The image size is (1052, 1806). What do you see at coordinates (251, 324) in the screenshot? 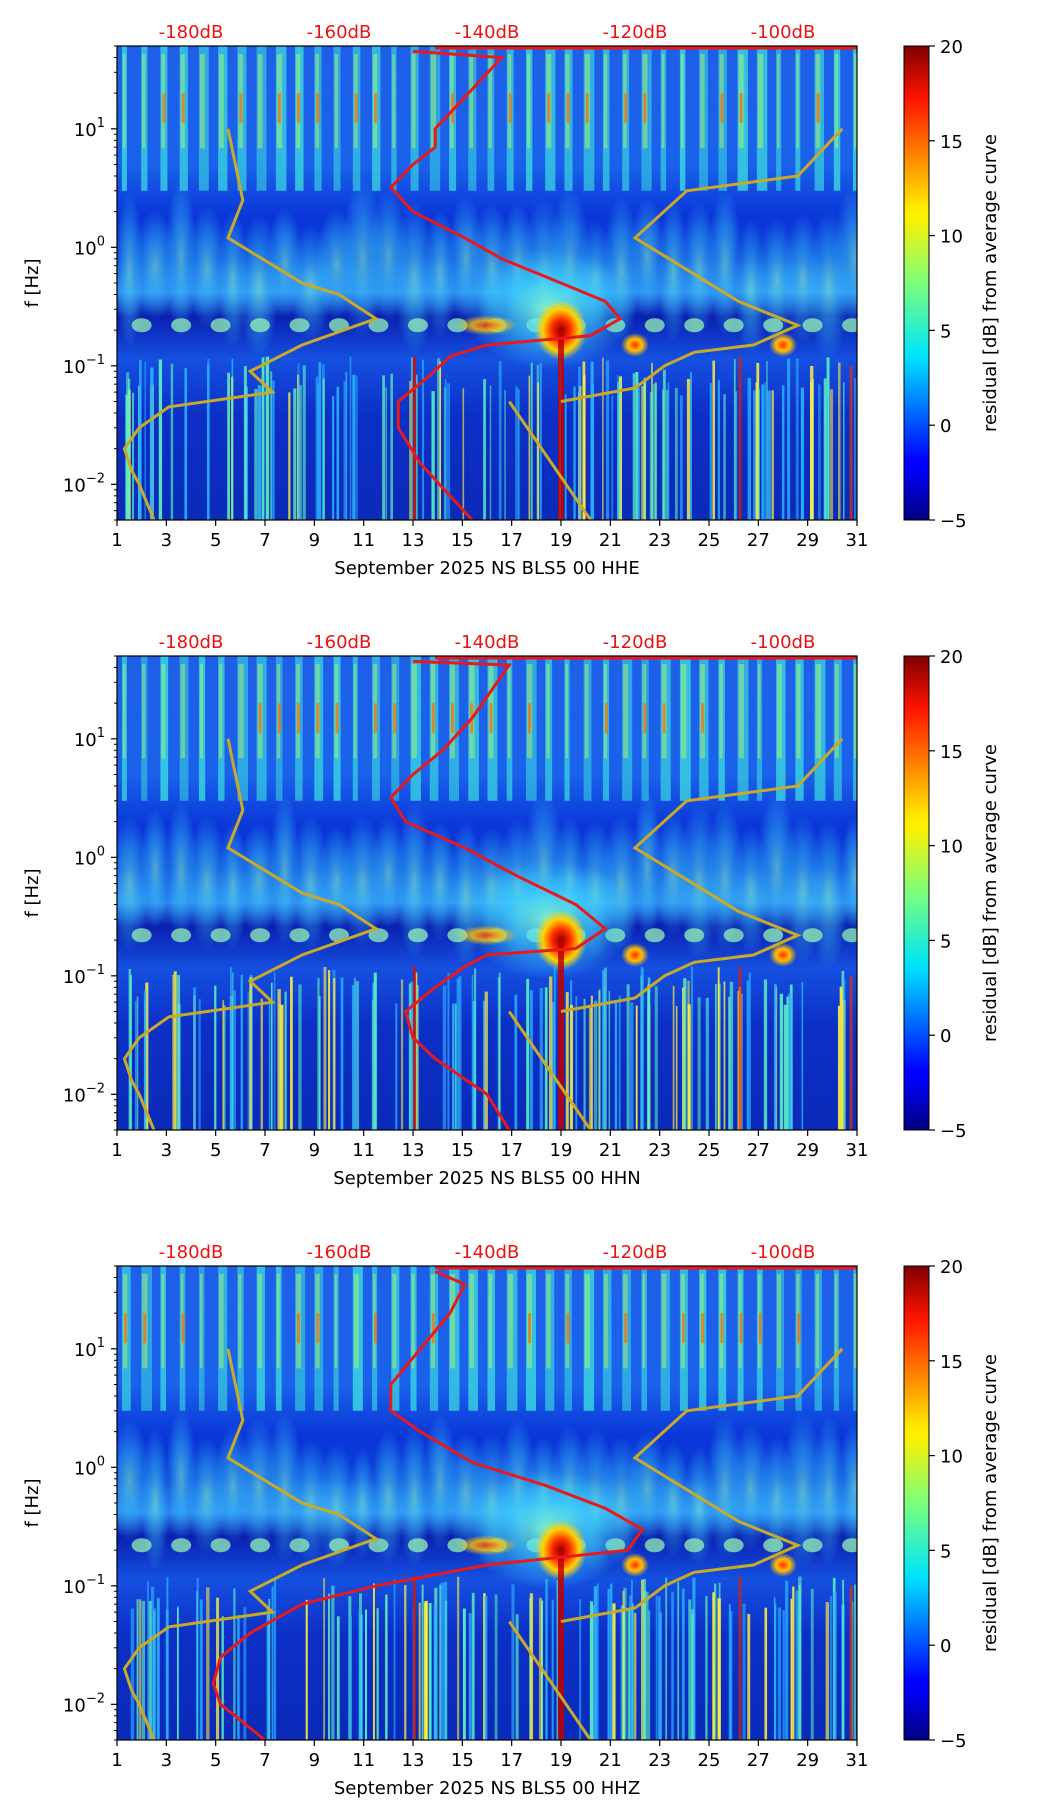
I see `low-noise-model-line` at bounding box center [251, 324].